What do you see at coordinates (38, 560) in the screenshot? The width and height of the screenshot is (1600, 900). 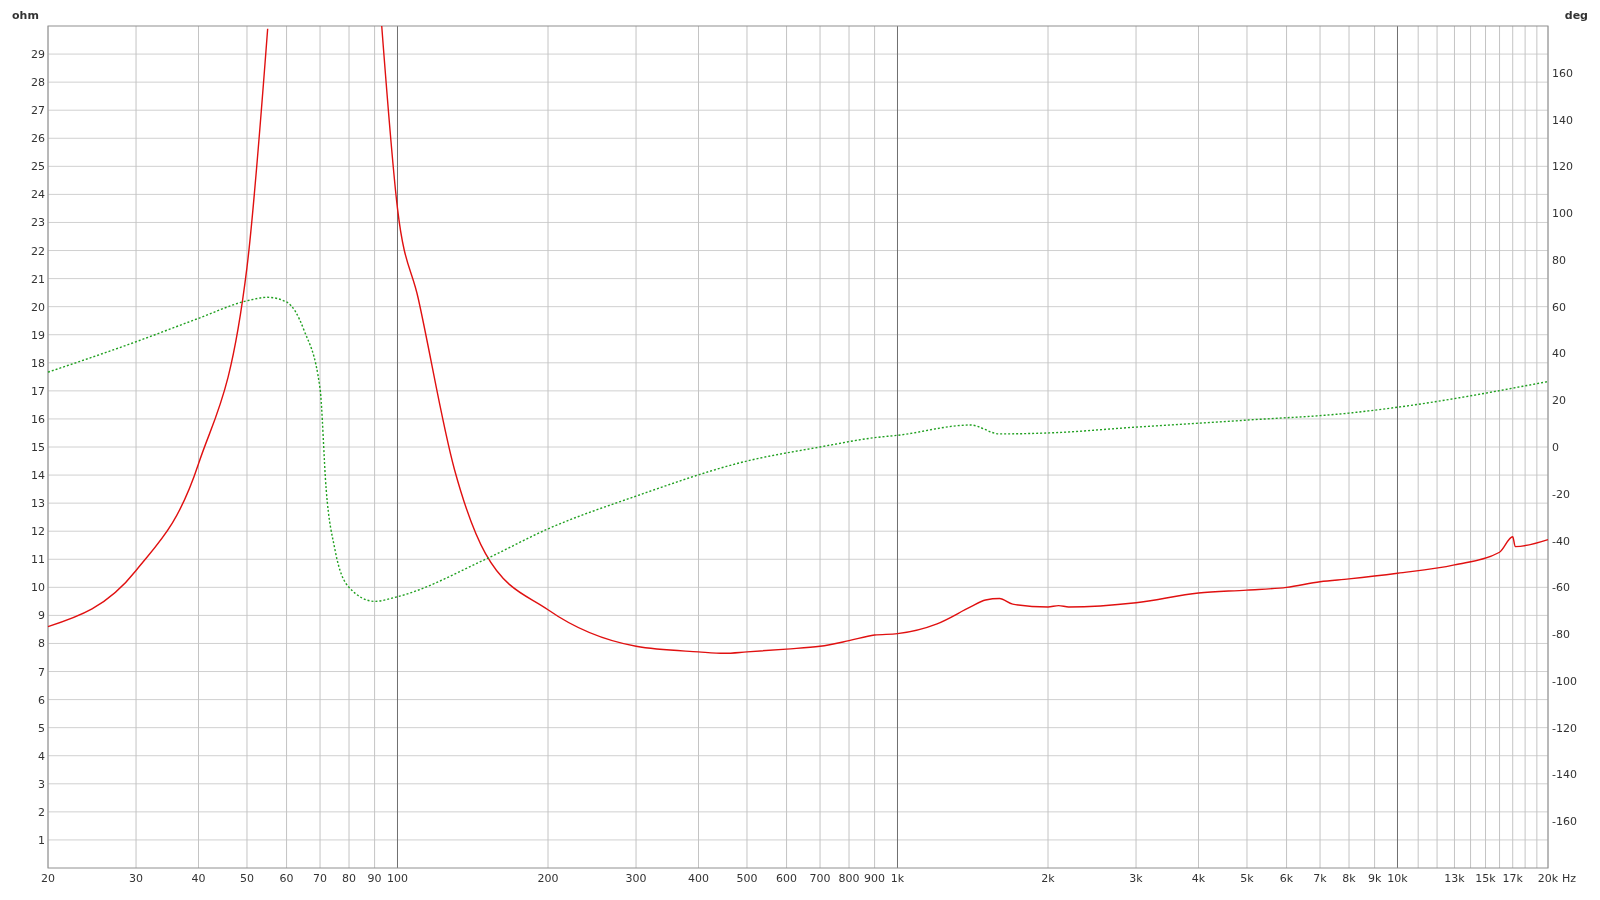 I see `y-tick-label: 11` at bounding box center [38, 560].